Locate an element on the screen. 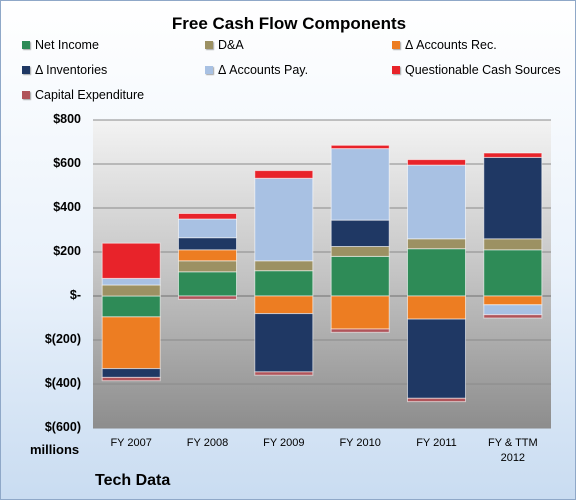  legend-label: Δ Accounts Pay. is located at coordinates (263, 70).